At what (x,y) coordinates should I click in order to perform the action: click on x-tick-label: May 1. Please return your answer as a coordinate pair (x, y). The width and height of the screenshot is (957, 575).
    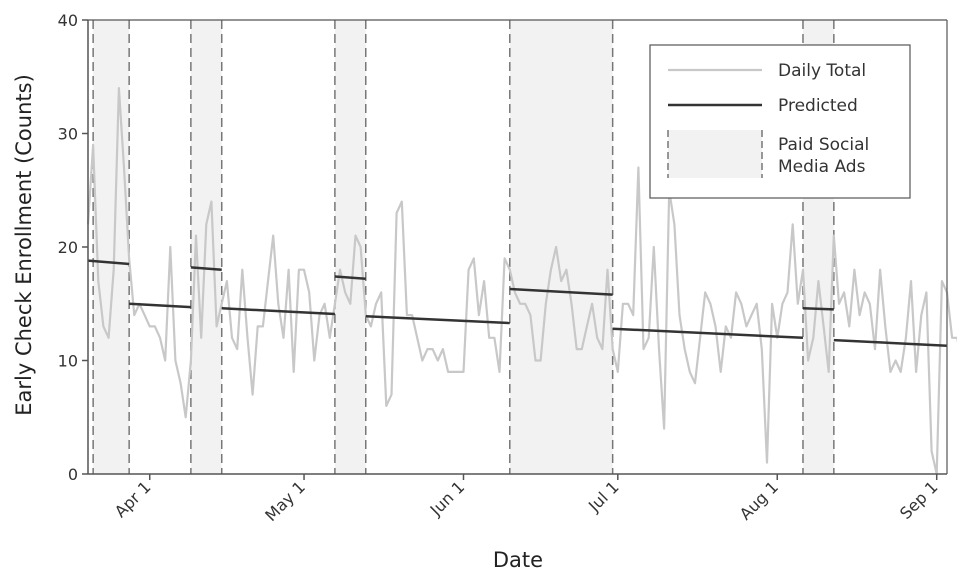
    Looking at the image, I should click on (285, 501).